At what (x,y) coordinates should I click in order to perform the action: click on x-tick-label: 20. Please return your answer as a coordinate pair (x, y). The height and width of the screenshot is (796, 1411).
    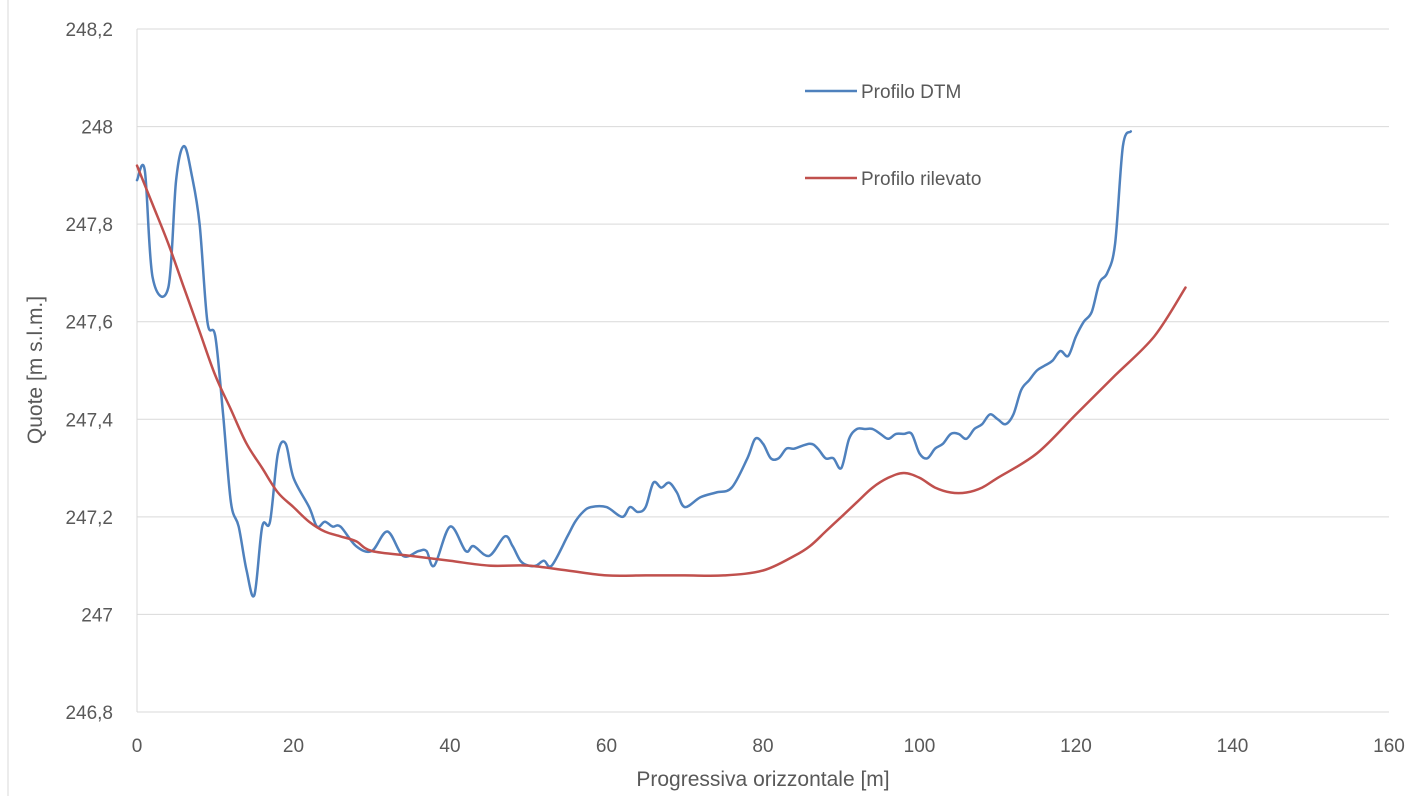
    Looking at the image, I should click on (293, 746).